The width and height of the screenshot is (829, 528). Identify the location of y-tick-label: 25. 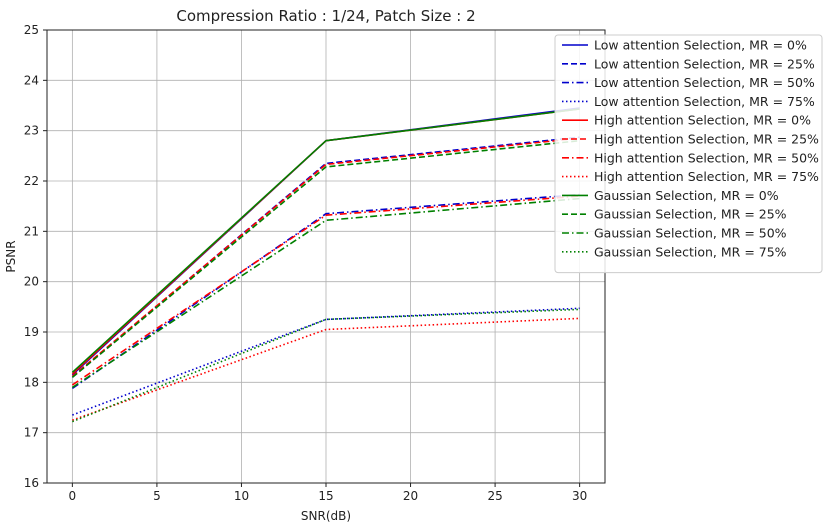
(31, 30).